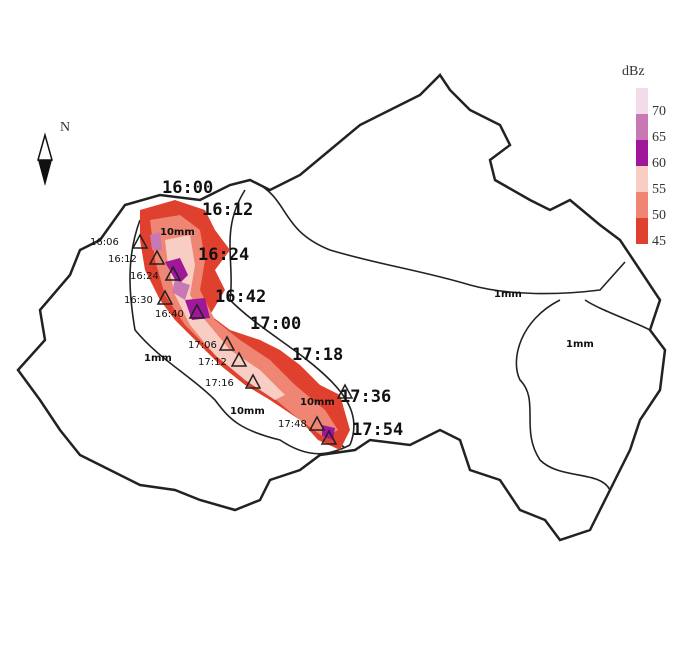  I want to click on time-label: 17:54, so click(377, 430).